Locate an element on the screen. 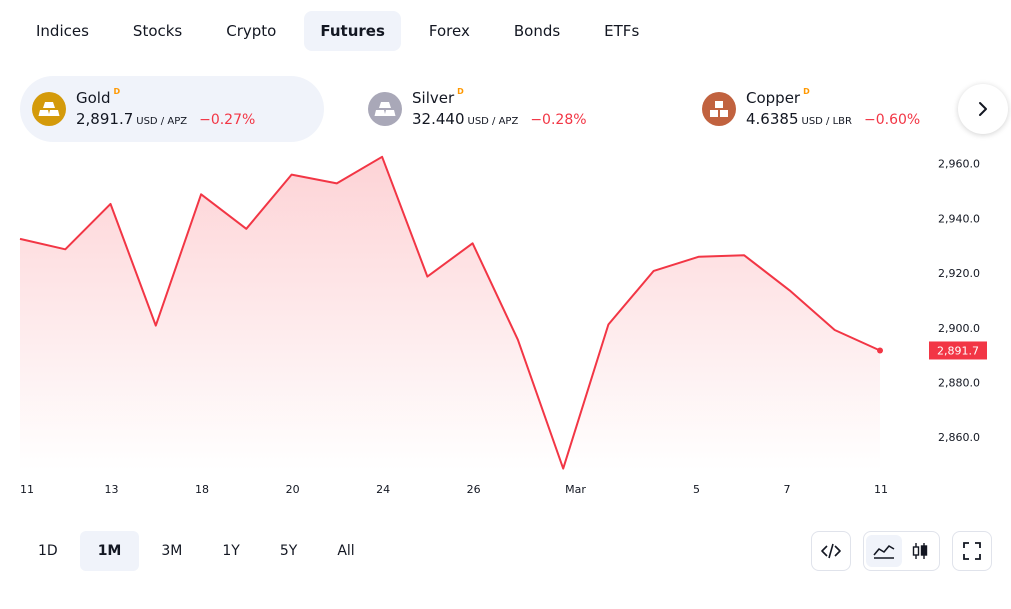 Image resolution: width=1011 pixels, height=609 pixels. range-5y-button: 5Y is located at coordinates (288, 551).